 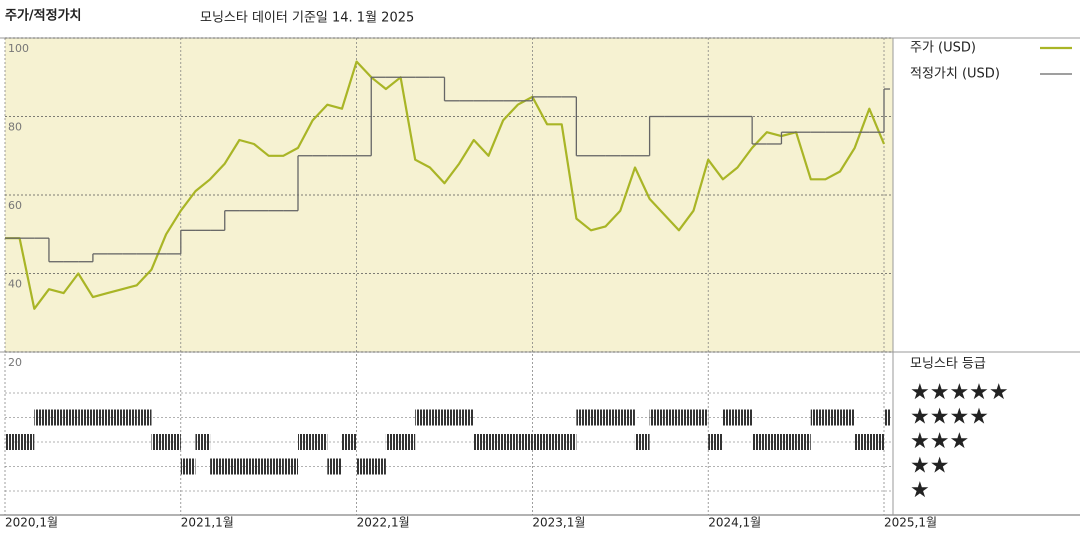 I want to click on y-tick-label: 20, so click(x=15, y=362).